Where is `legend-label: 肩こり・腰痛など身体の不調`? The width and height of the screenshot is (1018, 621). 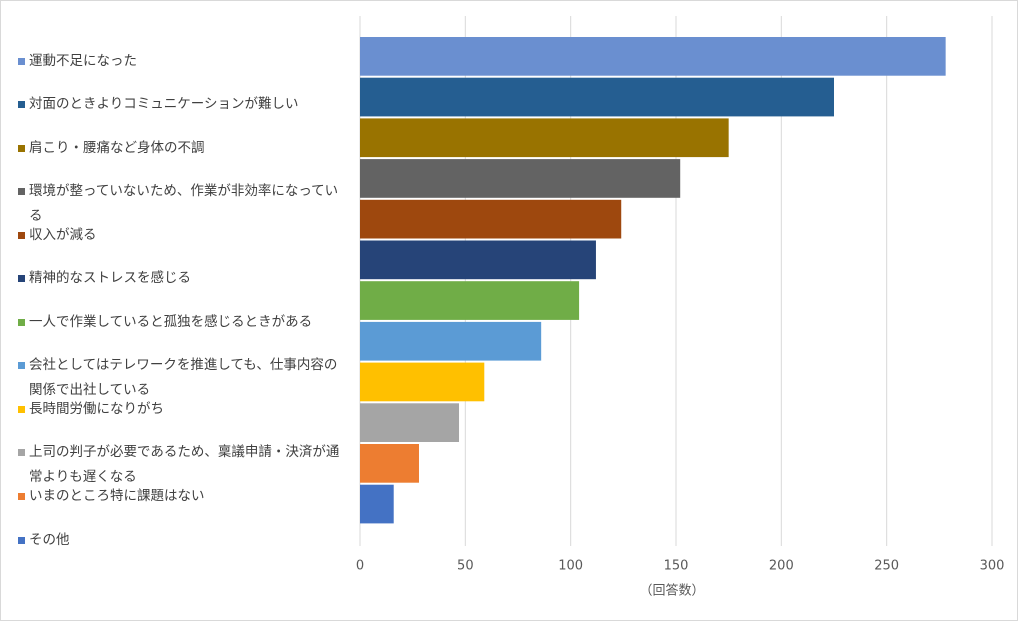 legend-label: 肩こり・腰痛など身体の不調 is located at coordinates (117, 147).